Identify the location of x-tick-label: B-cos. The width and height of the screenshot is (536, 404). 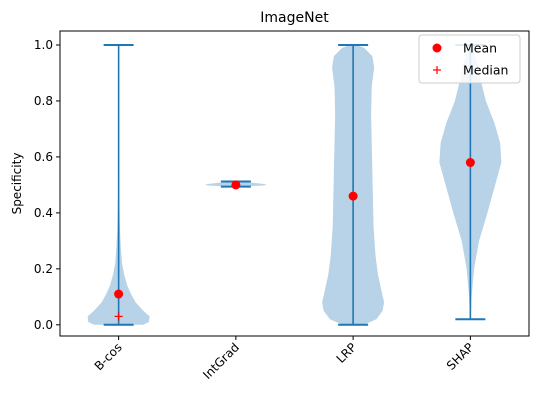
(108, 356).